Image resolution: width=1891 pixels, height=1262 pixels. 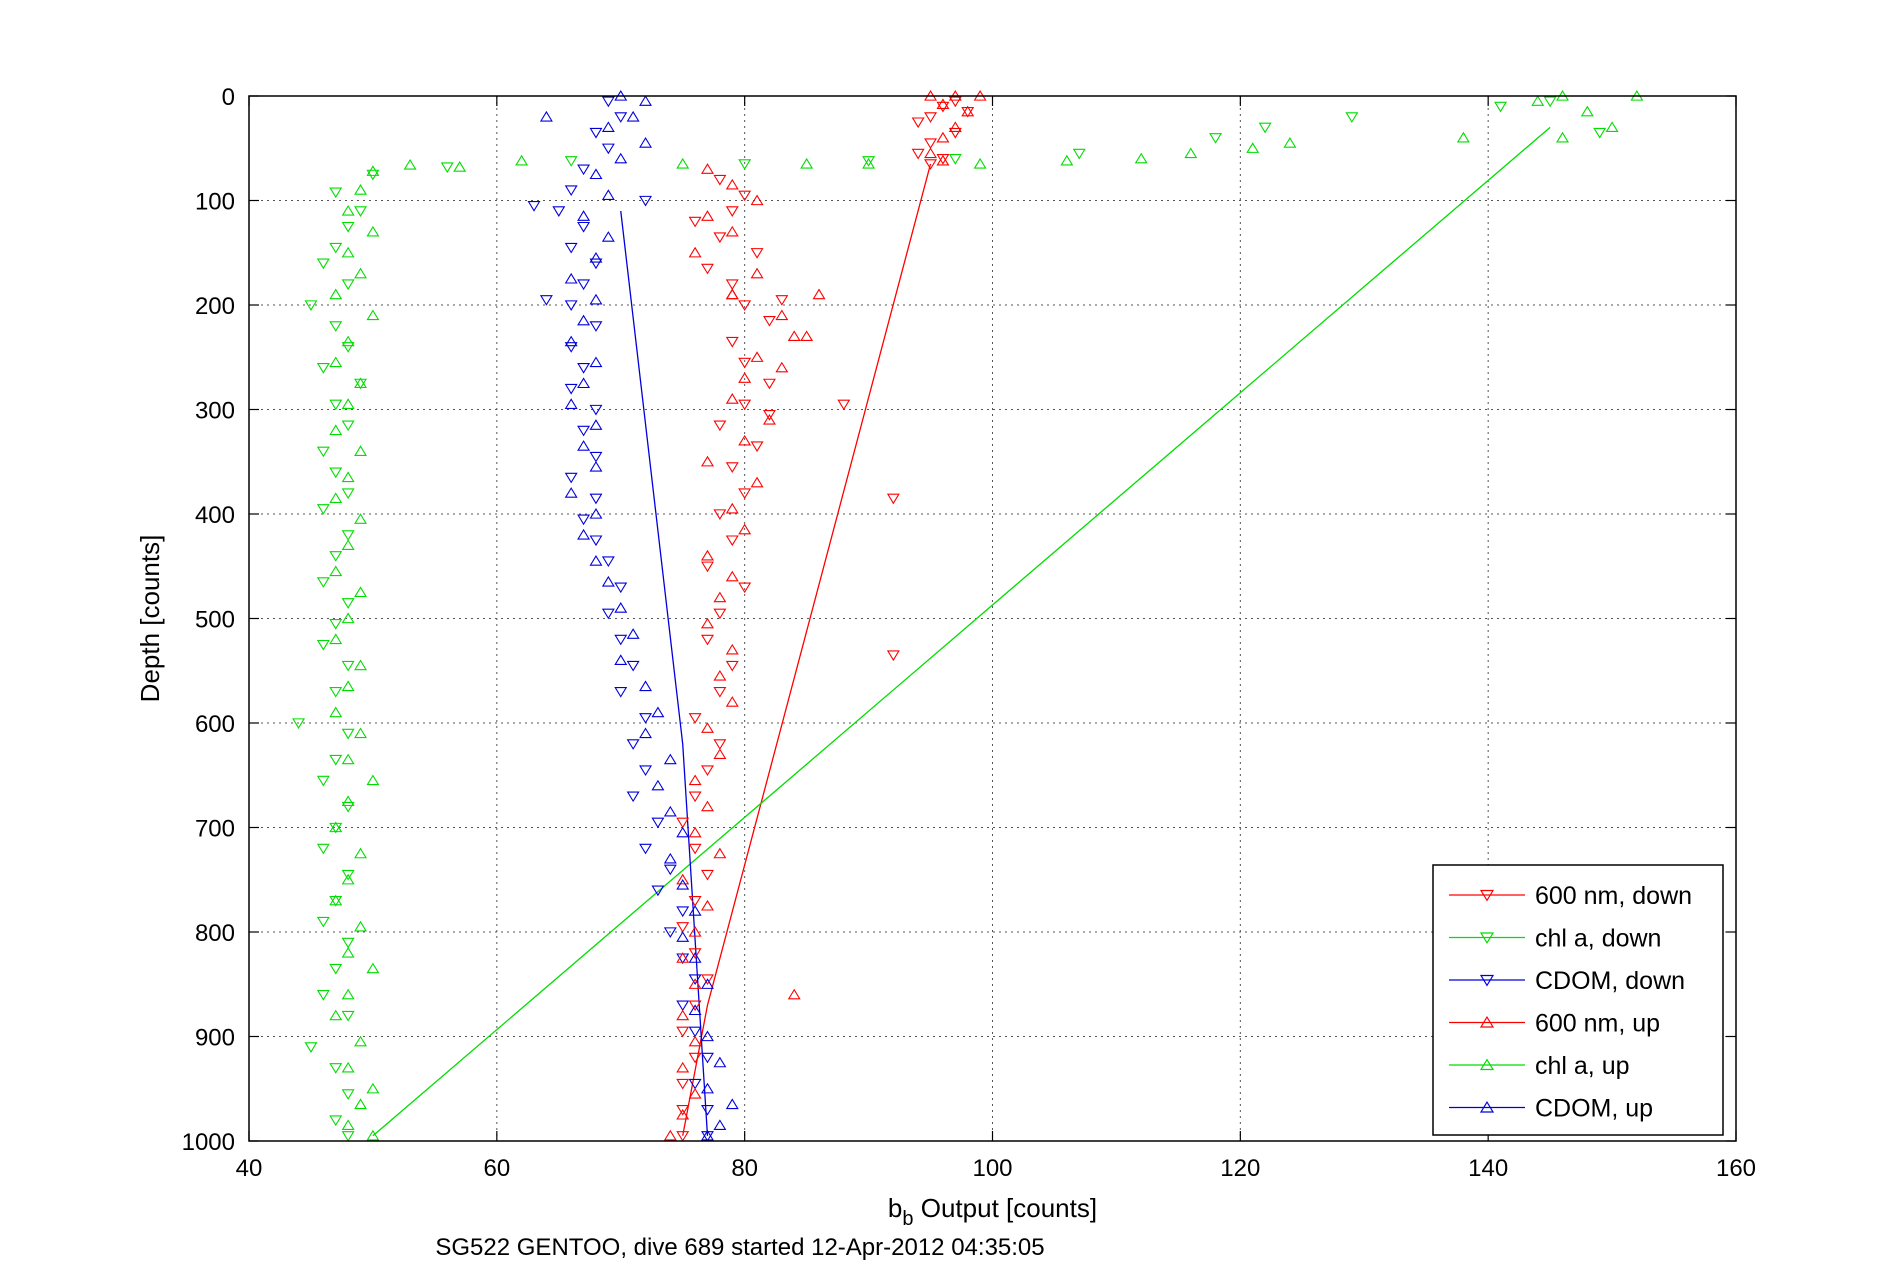 What do you see at coordinates (215, 1038) in the screenshot?
I see `y-tick-label: 900` at bounding box center [215, 1038].